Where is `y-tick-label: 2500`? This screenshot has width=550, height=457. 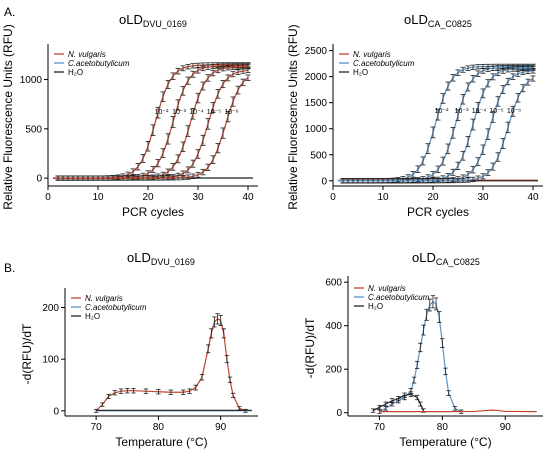
y-tick-label: 2500 is located at coordinates (316, 51).